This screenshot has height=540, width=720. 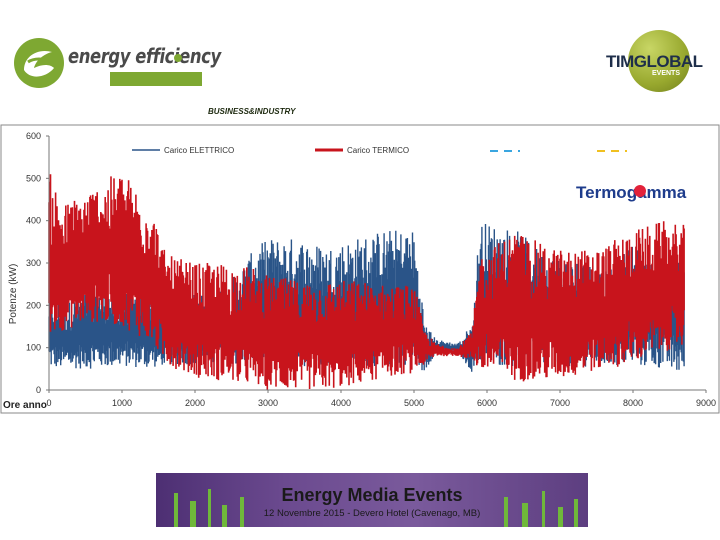 What do you see at coordinates (48, 403) in the screenshot?
I see `x-tick-label: 0` at bounding box center [48, 403].